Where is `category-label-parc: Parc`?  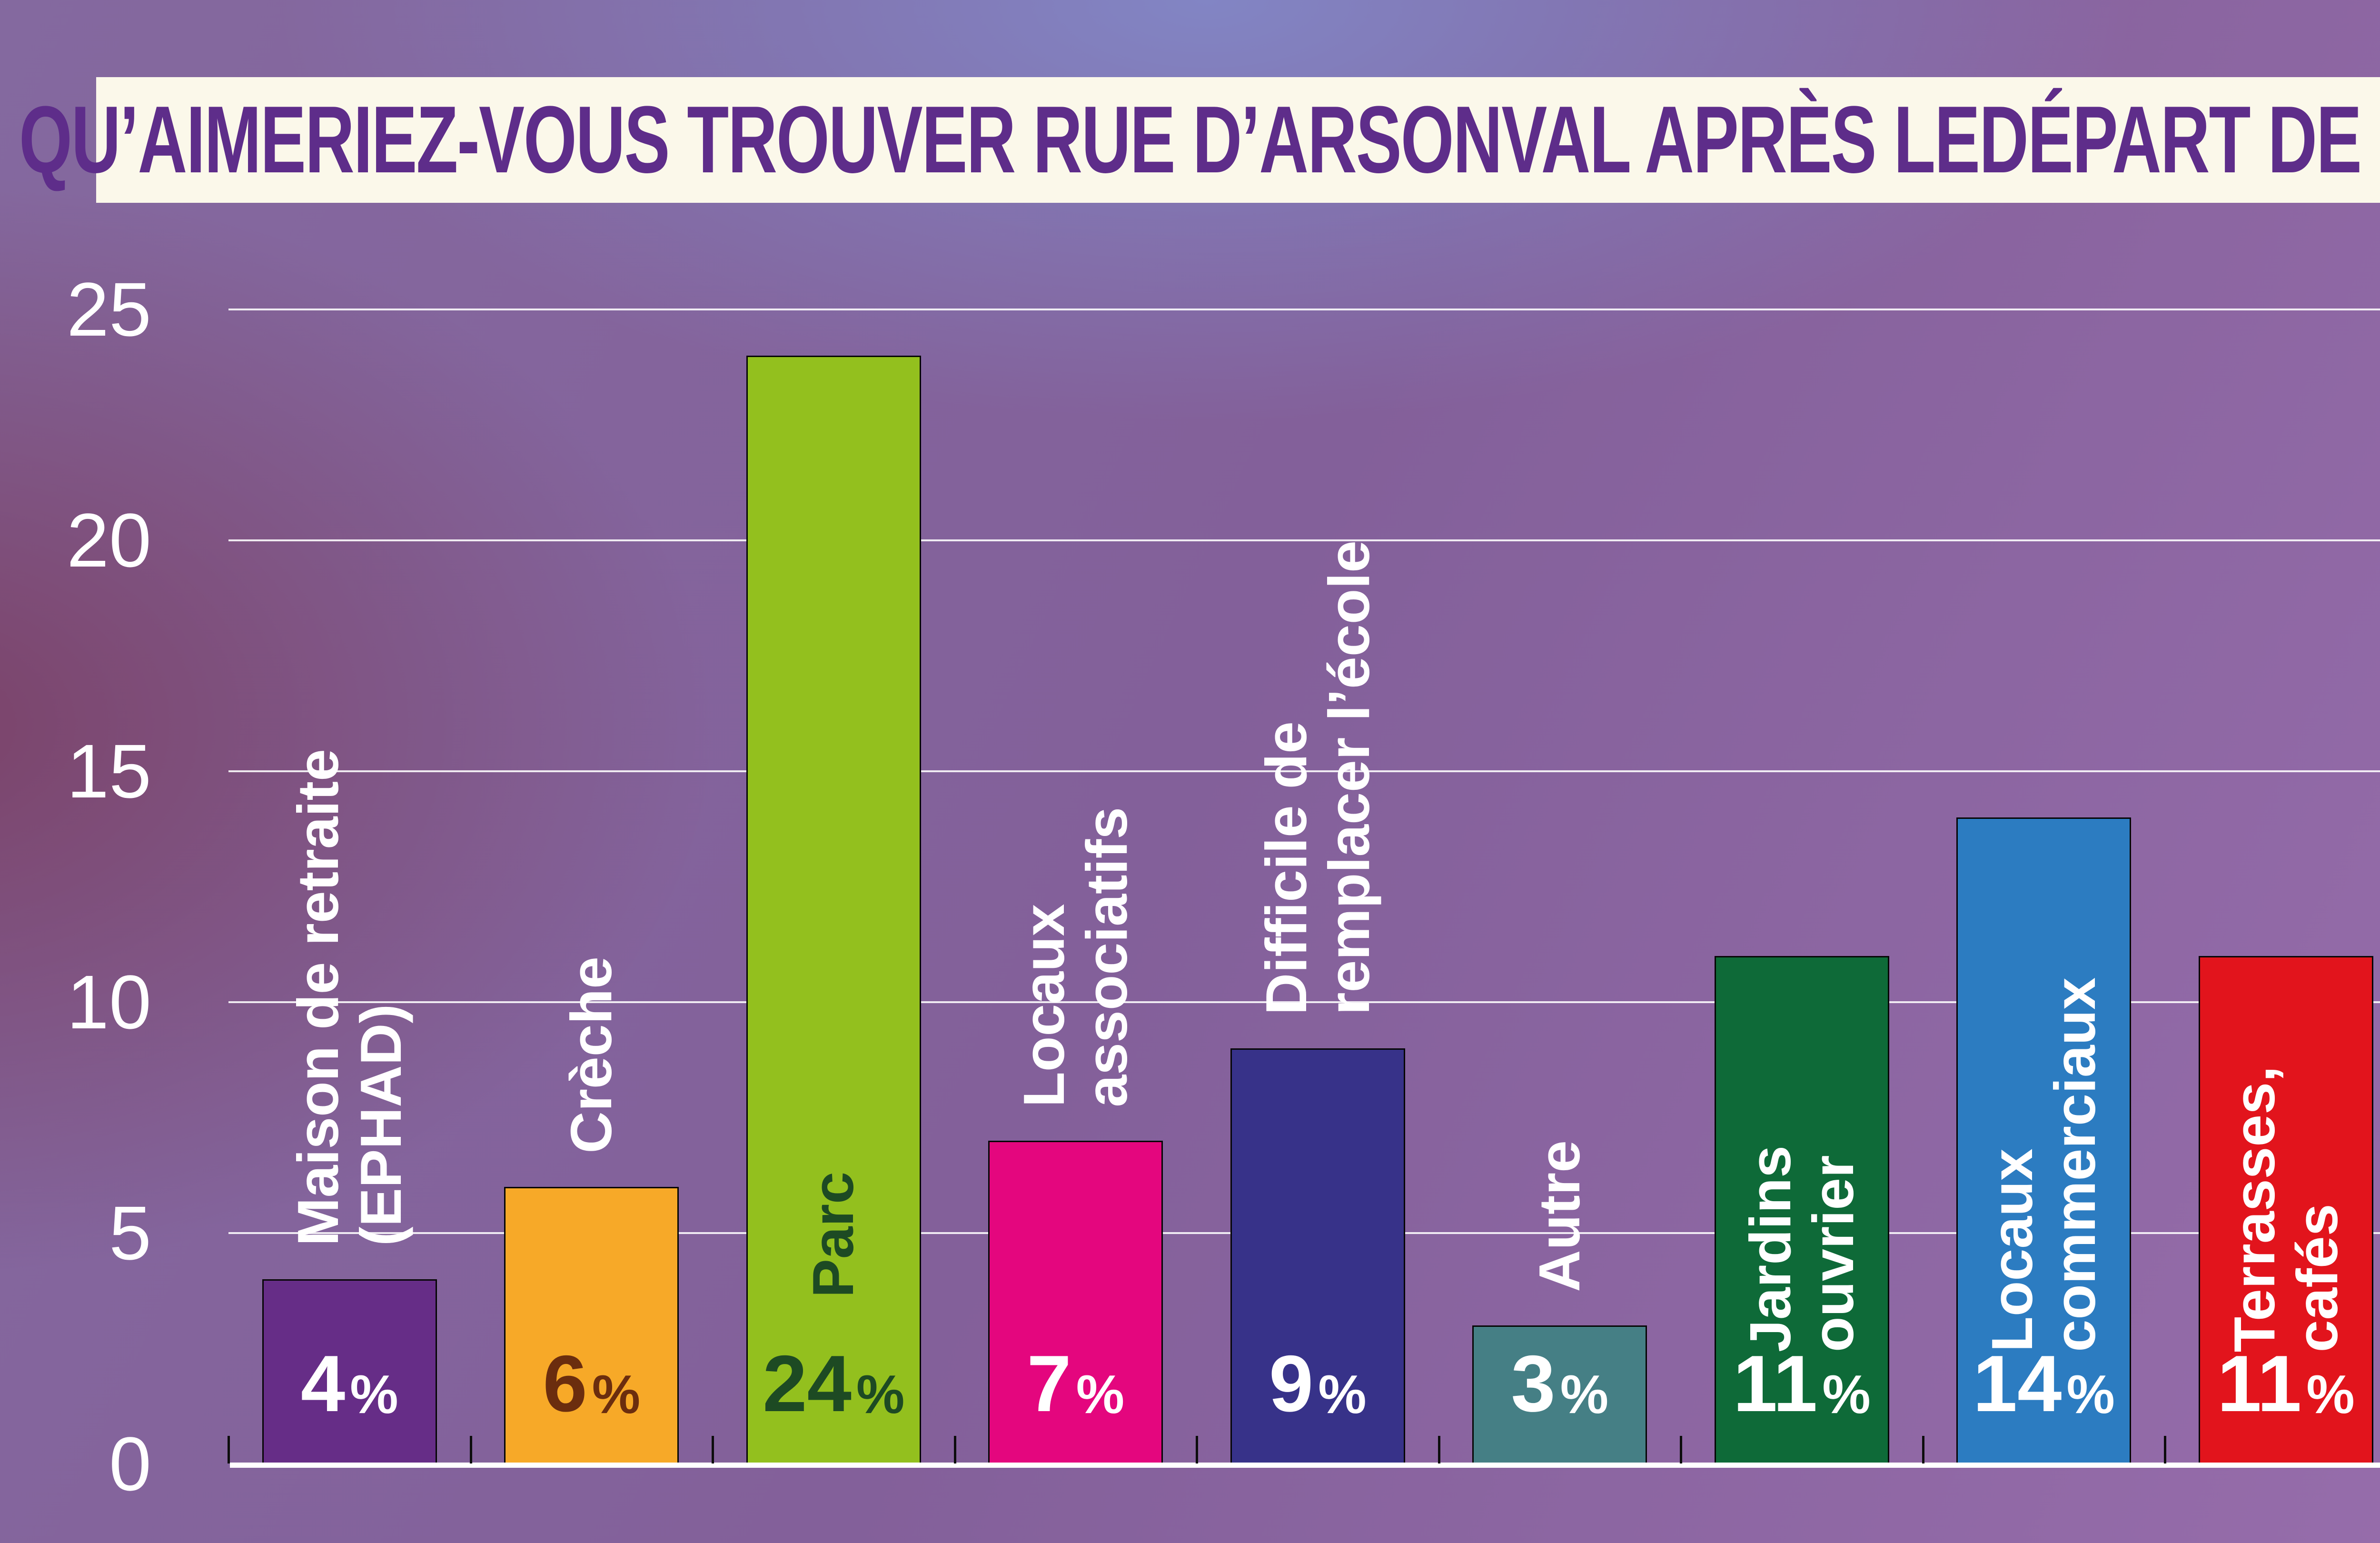
category-label-parc: Parc is located at coordinates (833, 1235).